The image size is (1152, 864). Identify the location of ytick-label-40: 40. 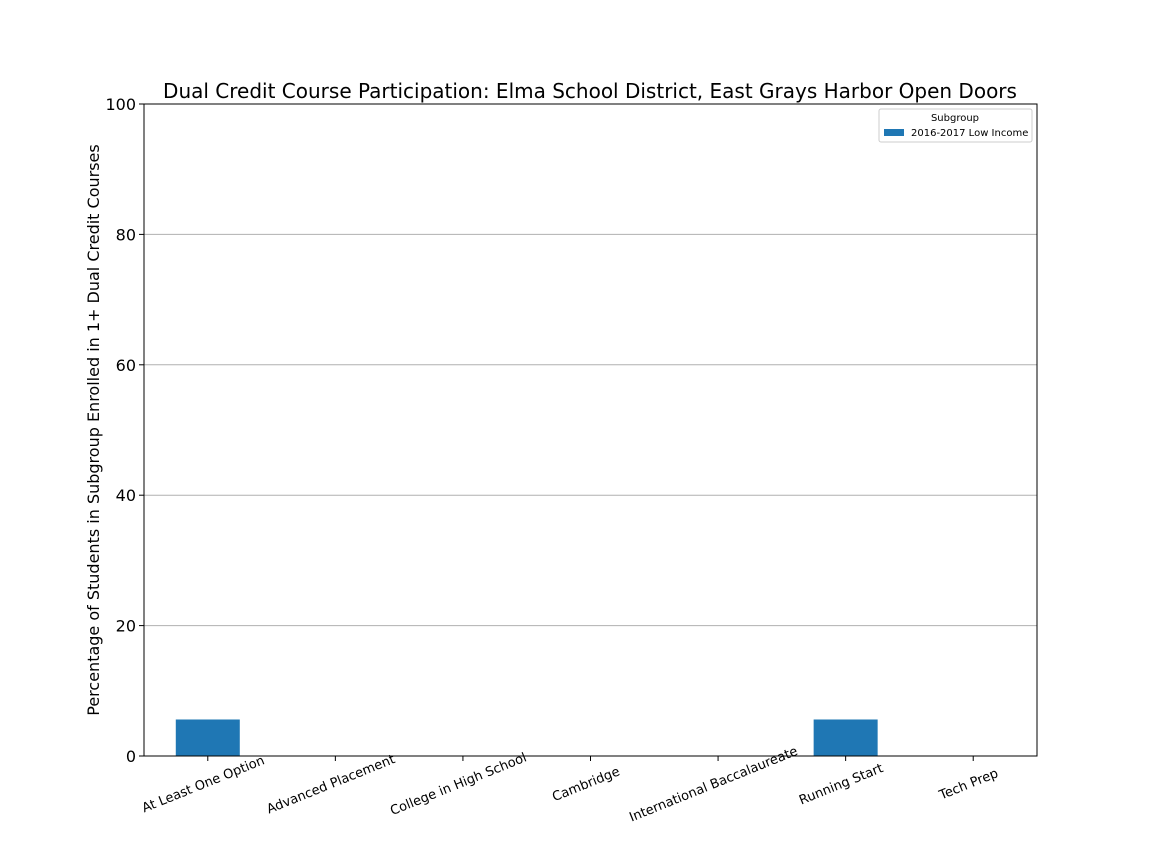
(126, 495).